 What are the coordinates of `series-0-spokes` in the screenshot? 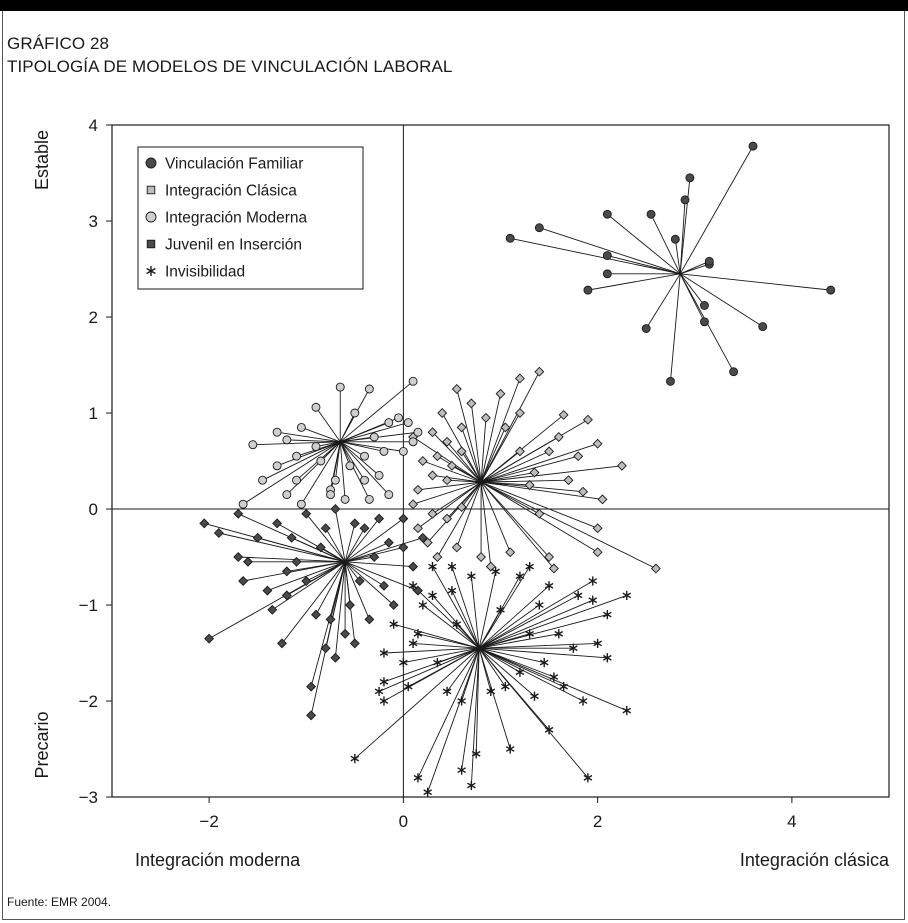 It's located at (670, 263).